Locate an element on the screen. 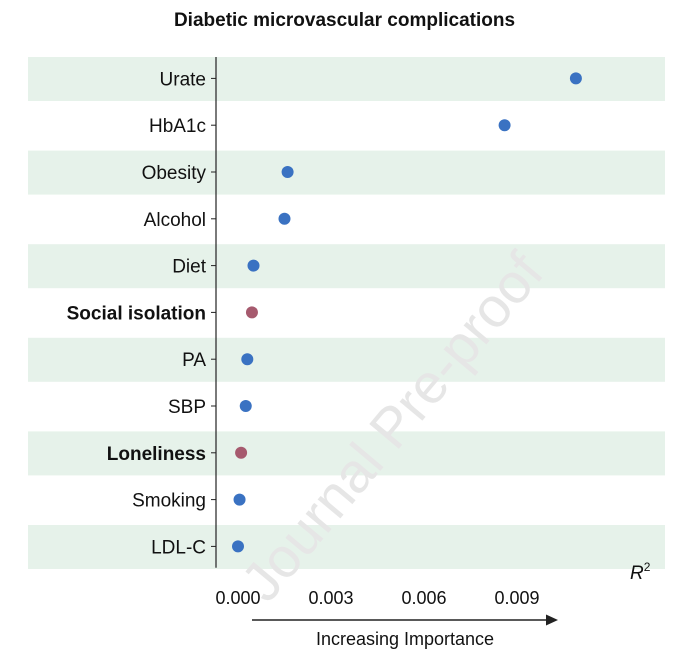 The height and width of the screenshot is (655, 689). category-label: Obesity is located at coordinates (174, 173).